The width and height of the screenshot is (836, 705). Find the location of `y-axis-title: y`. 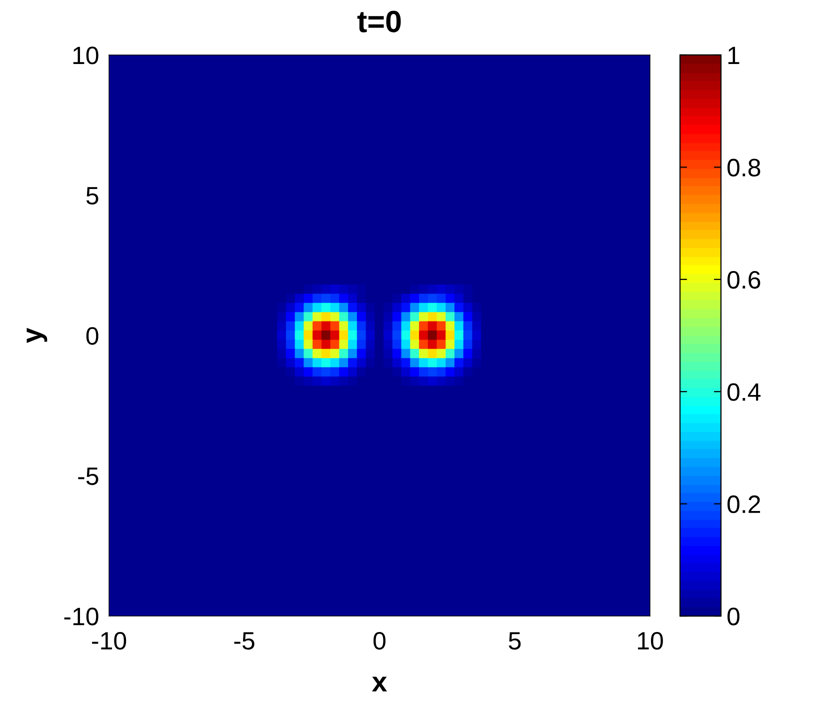

y-axis-title: y is located at coordinates (37, 336).